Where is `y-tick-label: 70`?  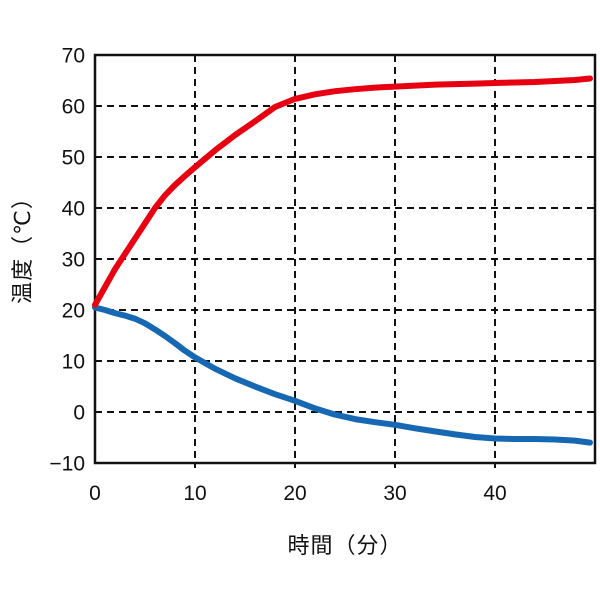
y-tick-label: 70 is located at coordinates (73, 55).